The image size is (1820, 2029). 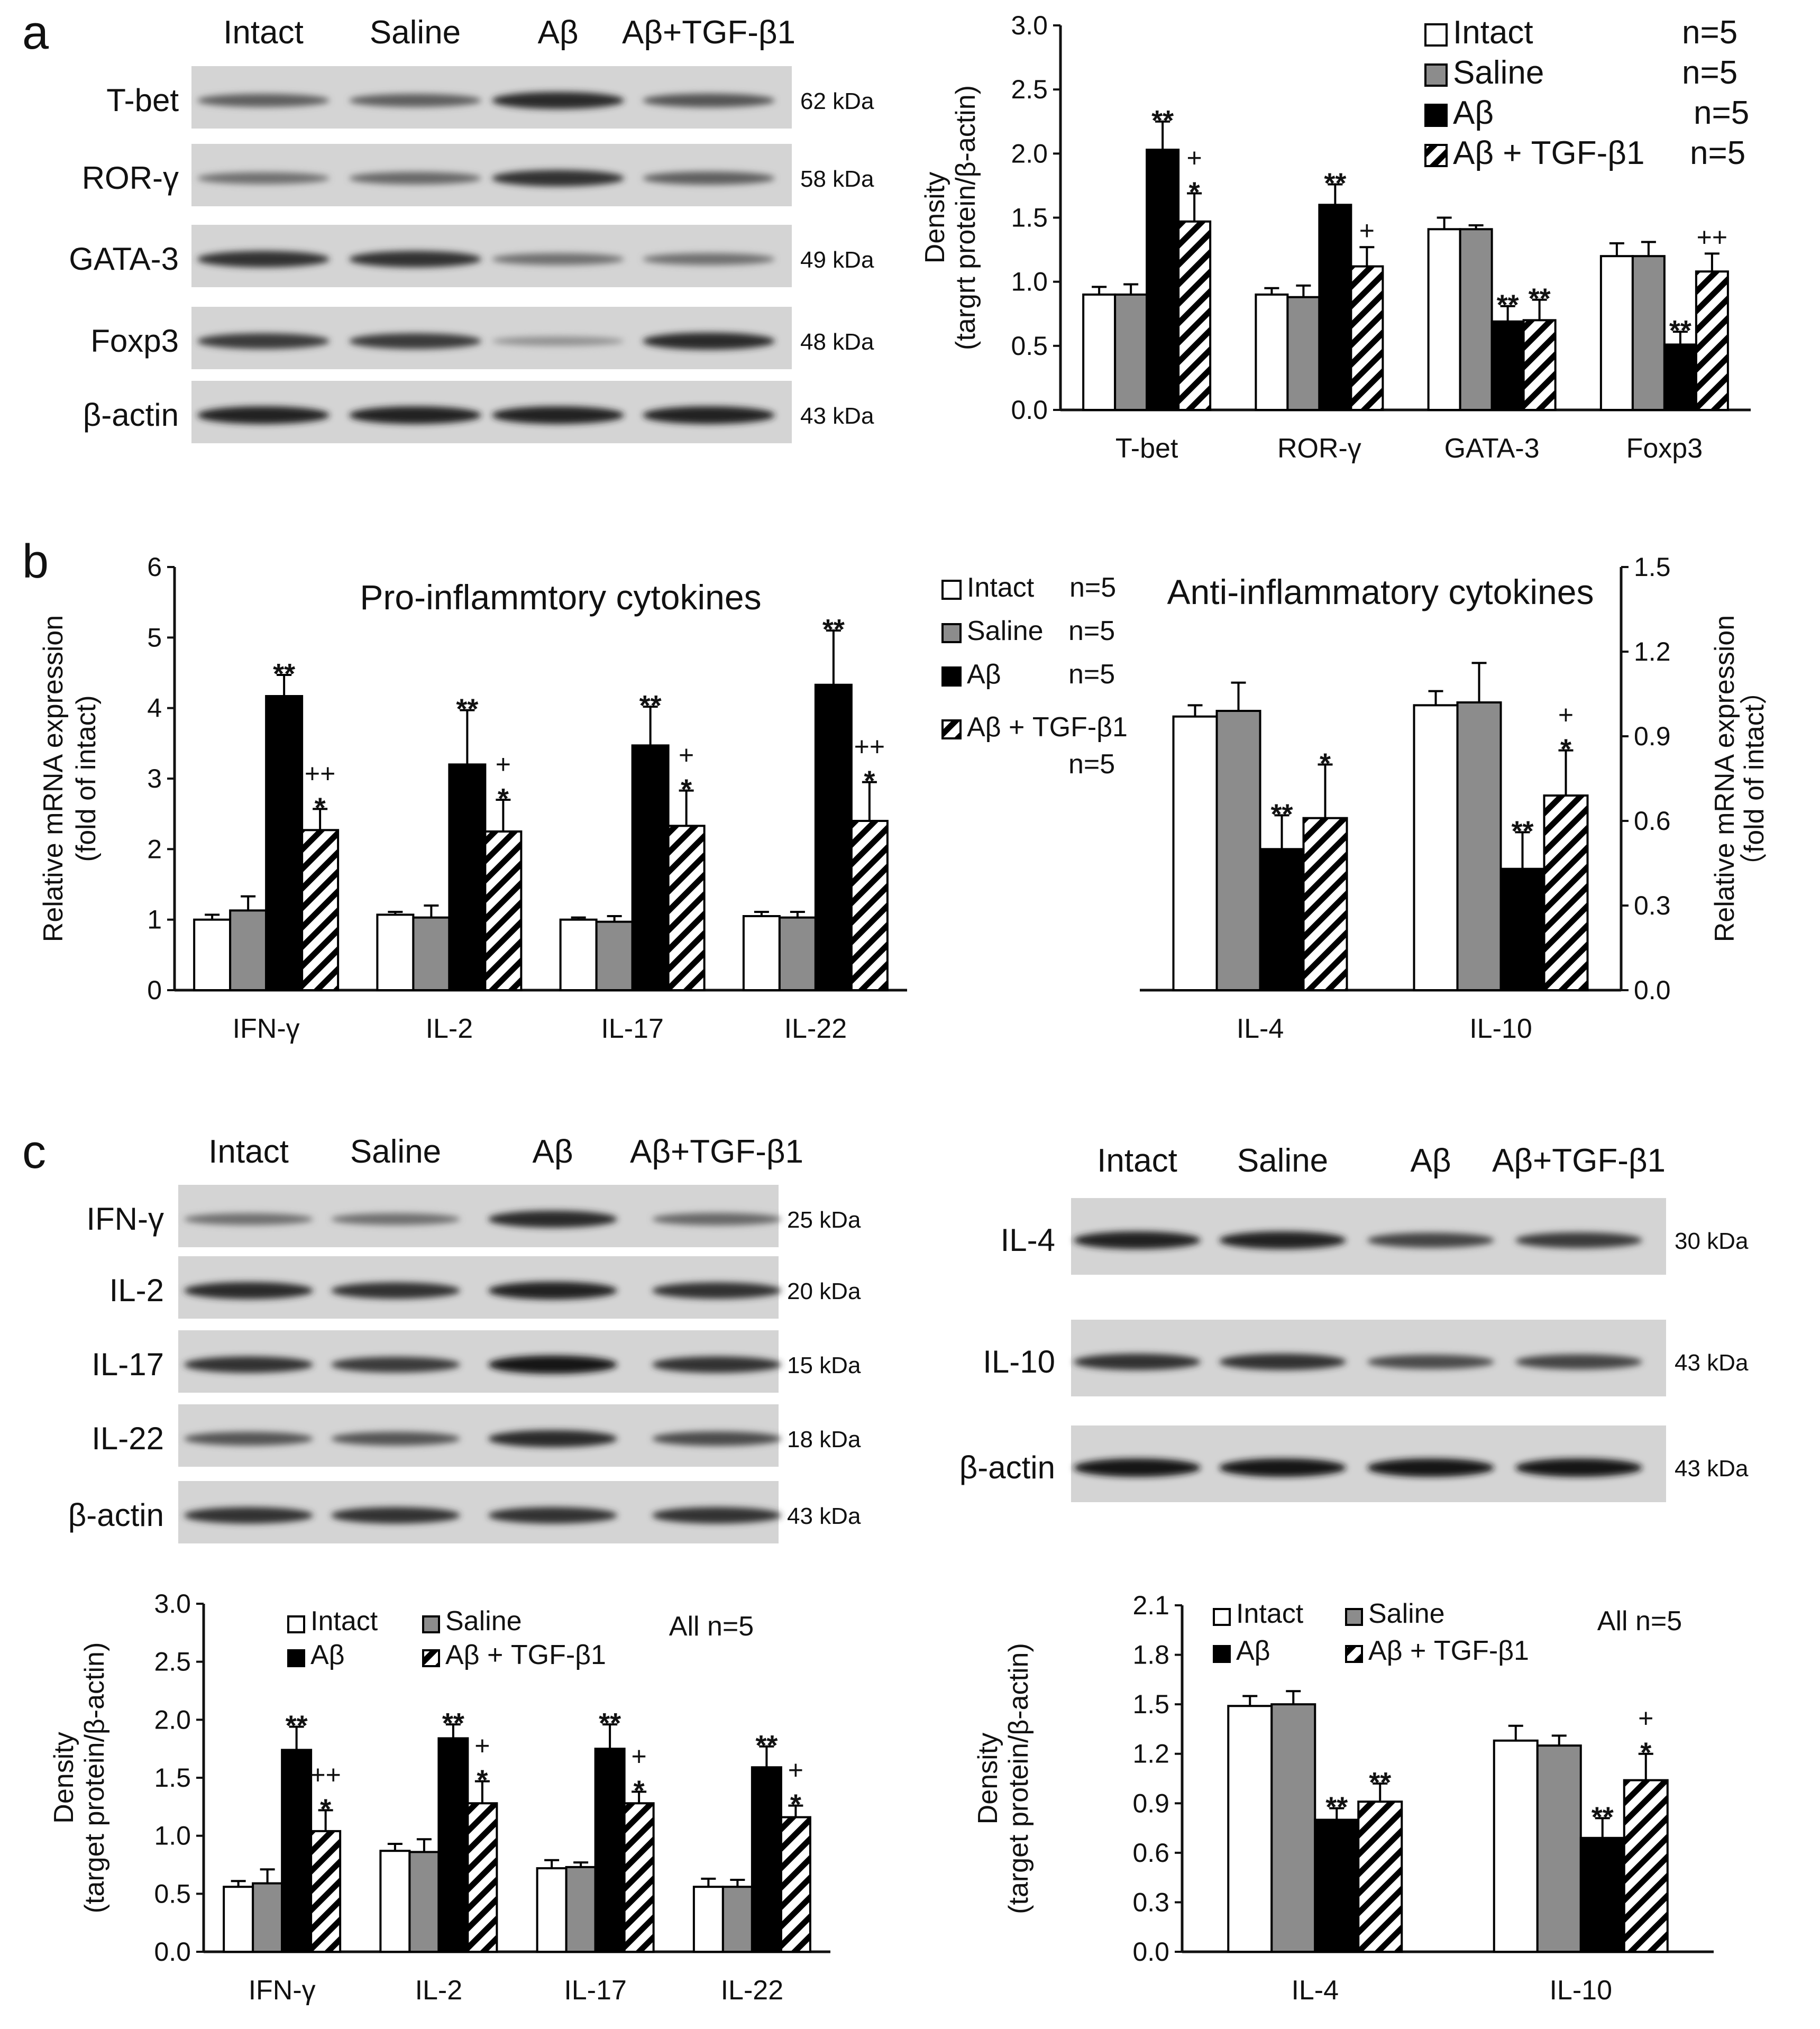 What do you see at coordinates (327, 1655) in the screenshot?
I see `legend-label-abeta: Aβ` at bounding box center [327, 1655].